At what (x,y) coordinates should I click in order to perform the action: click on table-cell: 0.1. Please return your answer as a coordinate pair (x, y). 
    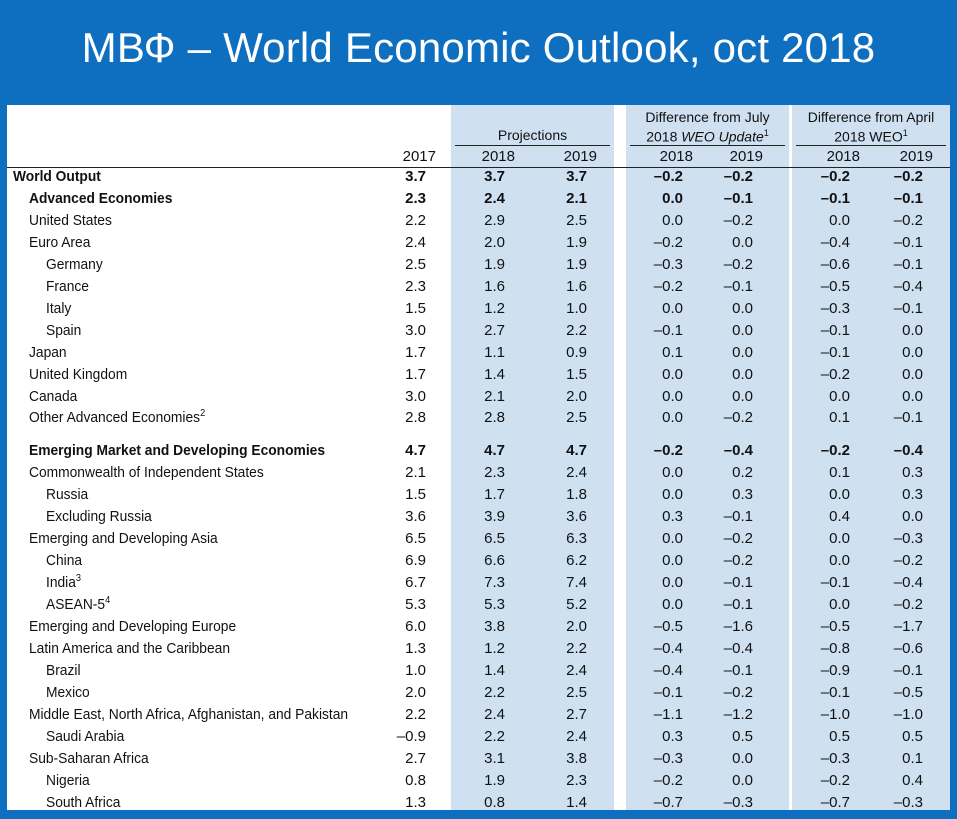
    Looking at the image, I should click on (912, 758).